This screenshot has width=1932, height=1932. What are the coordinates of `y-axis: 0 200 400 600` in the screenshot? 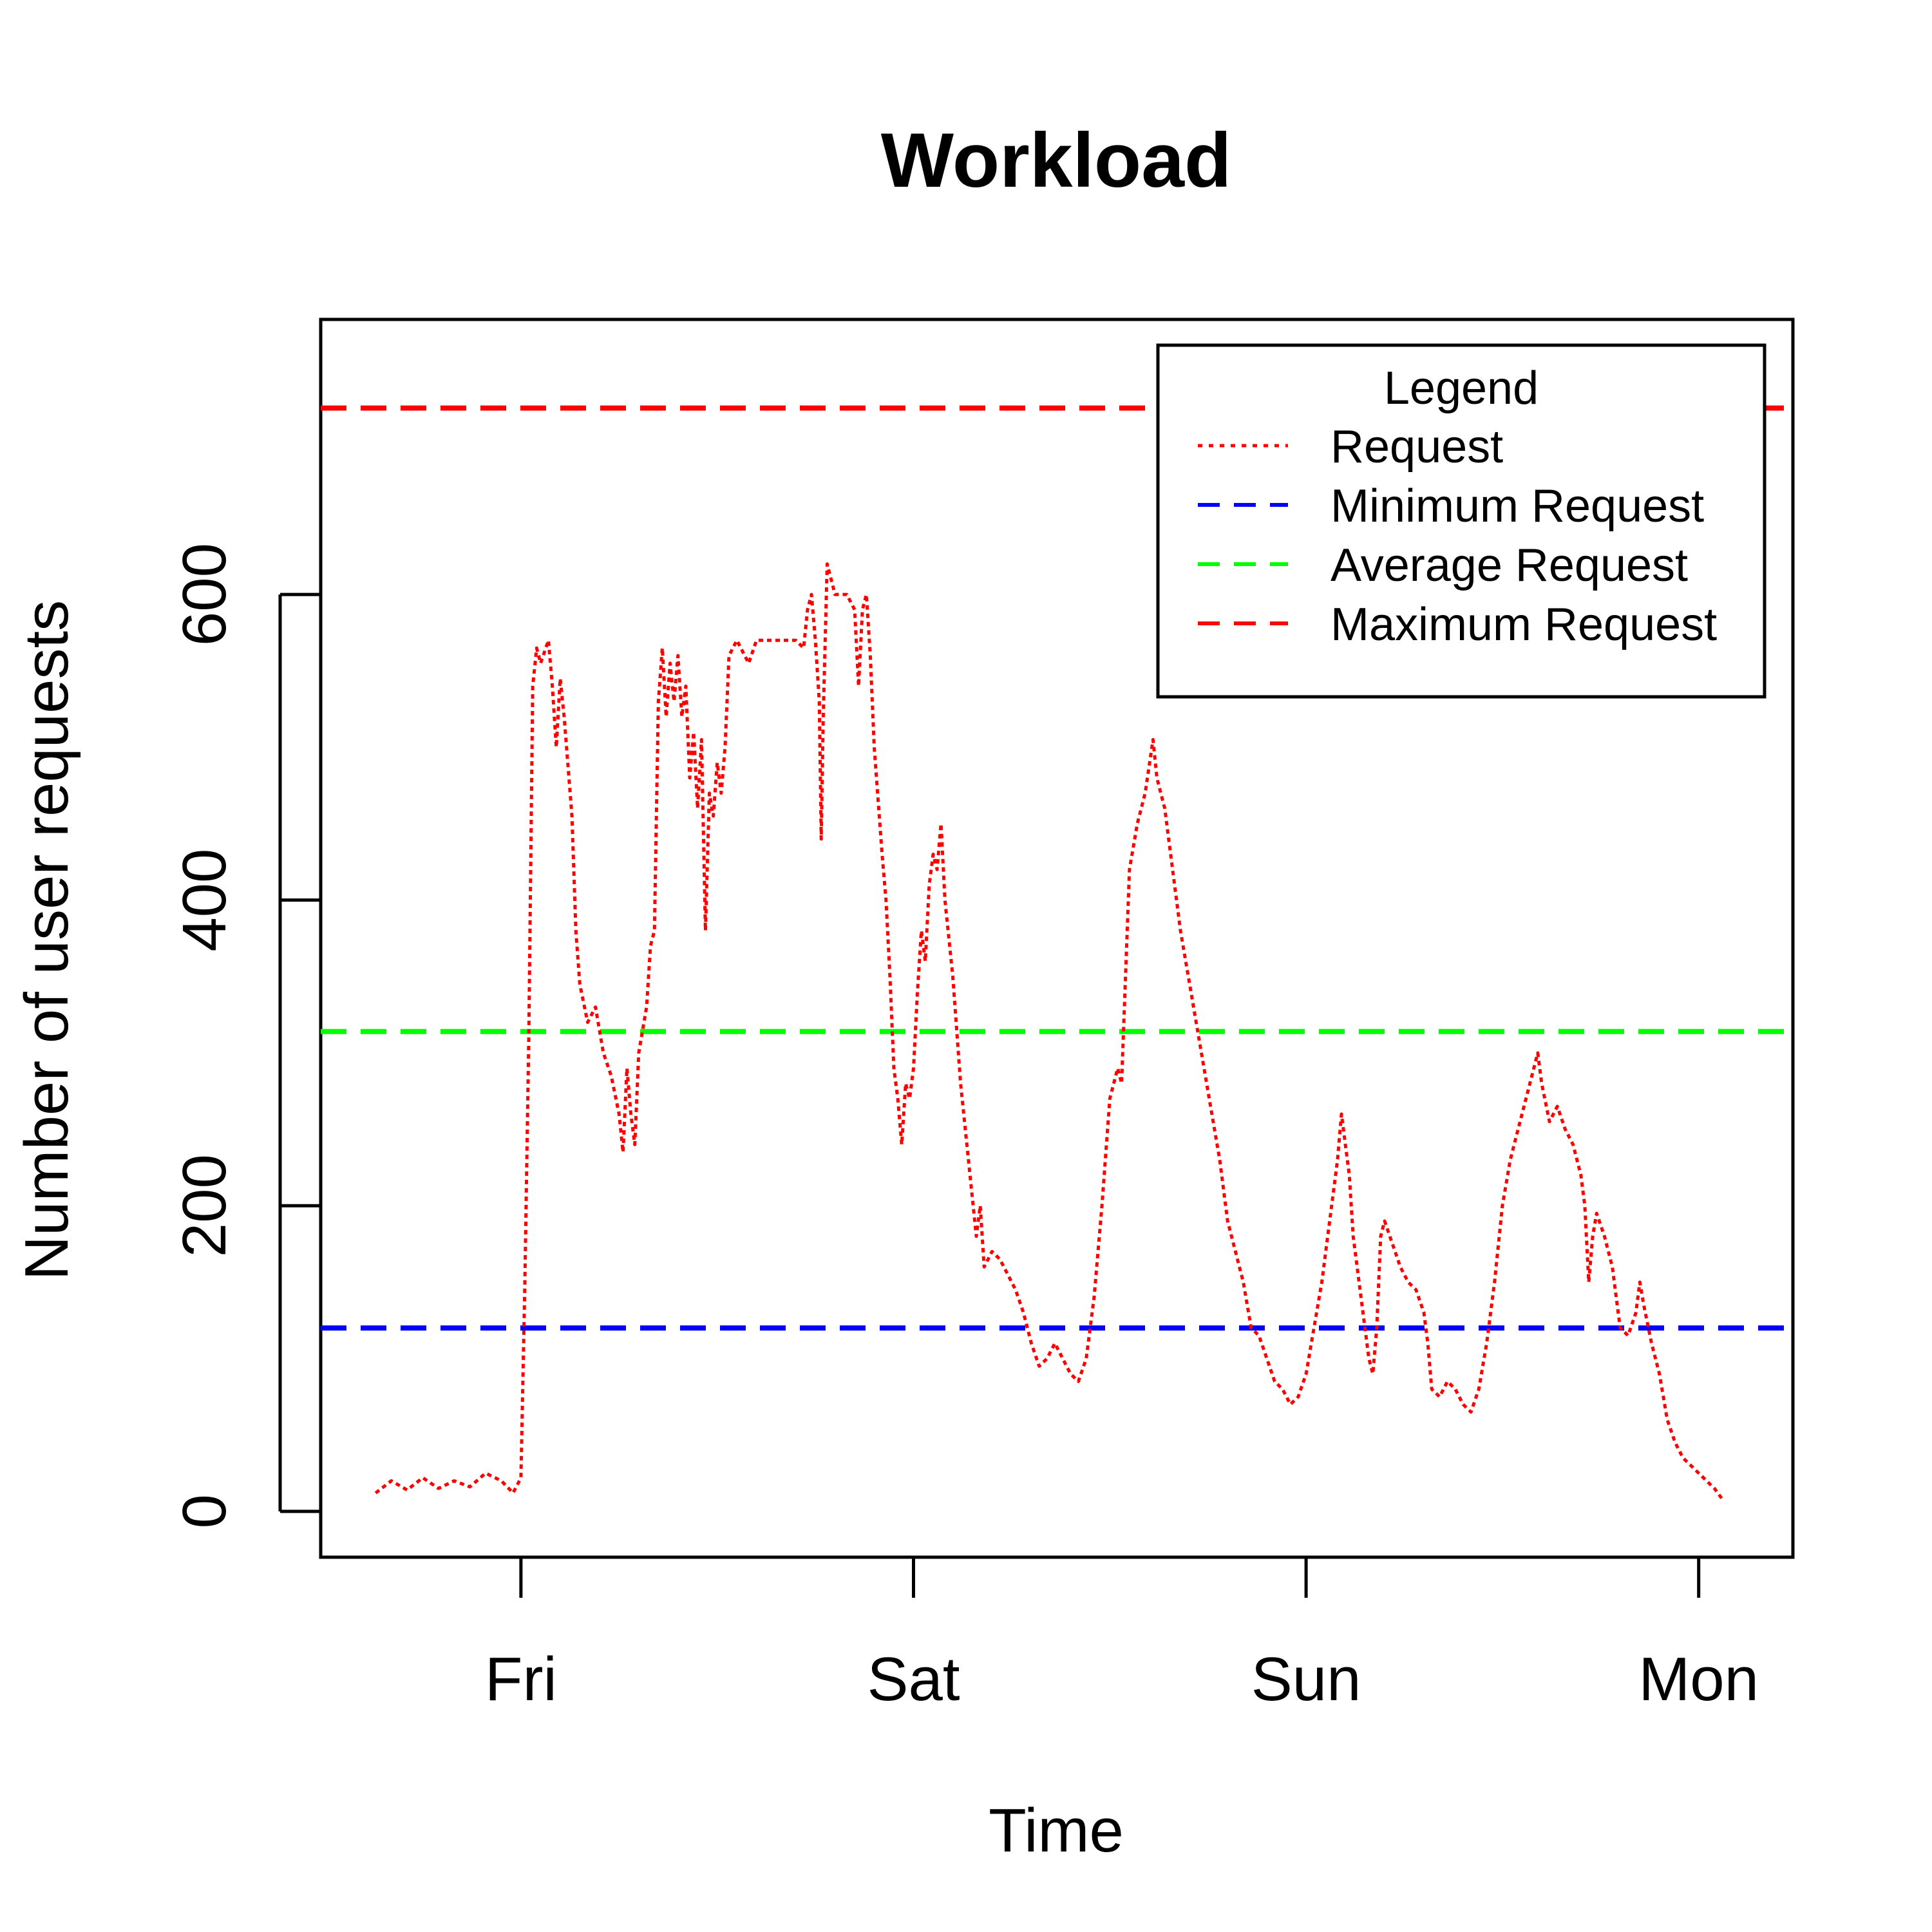 It's located at (246, 1035).